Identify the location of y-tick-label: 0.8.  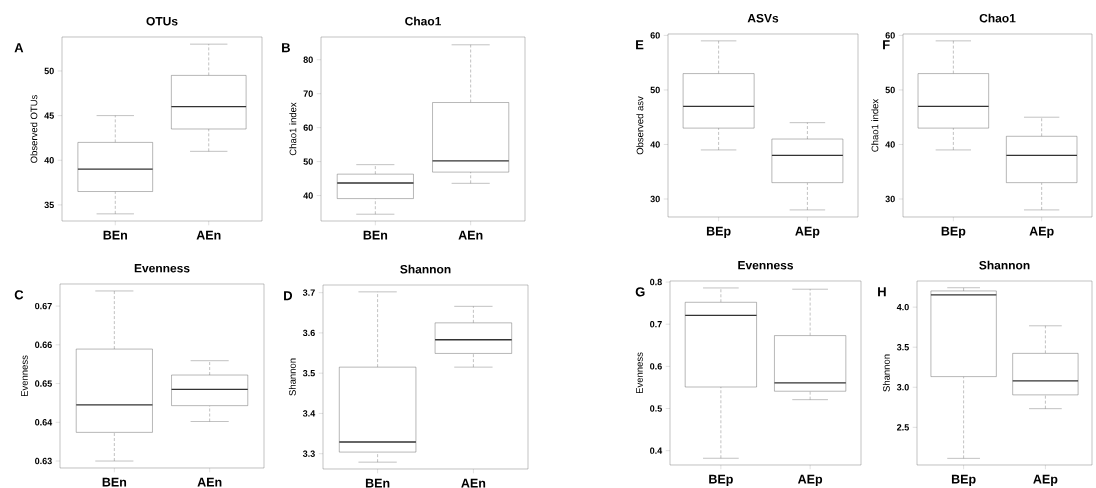
(656, 282).